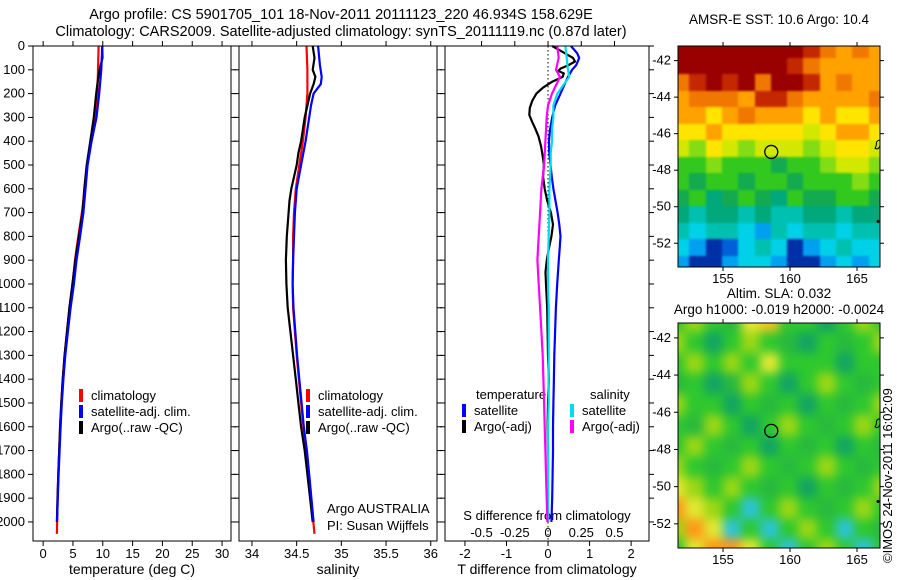 Image resolution: width=900 pixels, height=580 pixels. What do you see at coordinates (79, 284) in the screenshot?
I see `argo-raw-line` at bounding box center [79, 284].